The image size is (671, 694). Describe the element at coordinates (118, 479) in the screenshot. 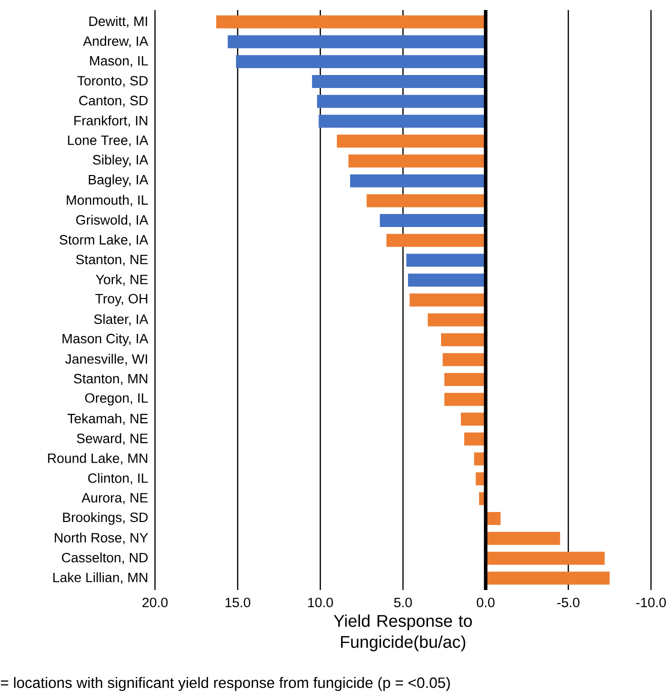

I see `y-tick-label: Clinton, IL` at that location.